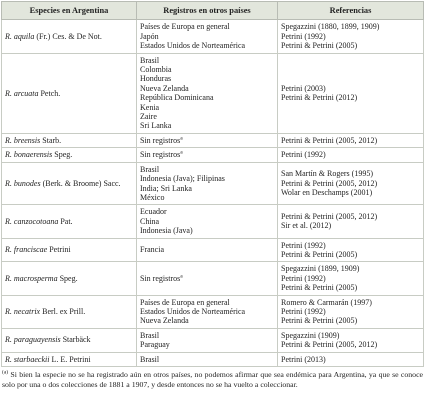  What do you see at coordinates (52, 140) in the screenshot?
I see `species-author: Starb.` at bounding box center [52, 140].